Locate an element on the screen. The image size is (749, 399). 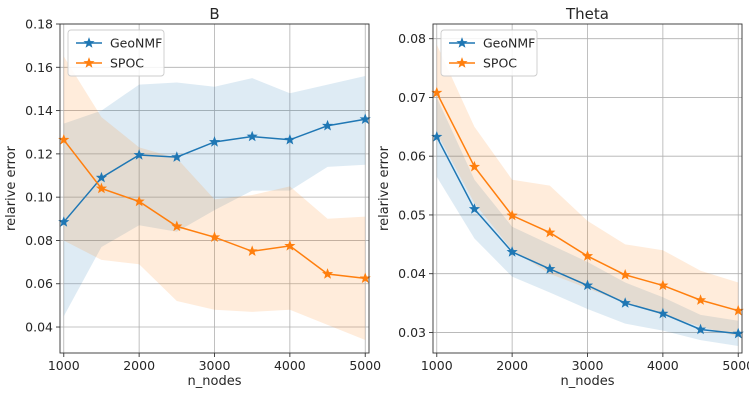
chart-title: Theta is located at coordinates (587, 14).